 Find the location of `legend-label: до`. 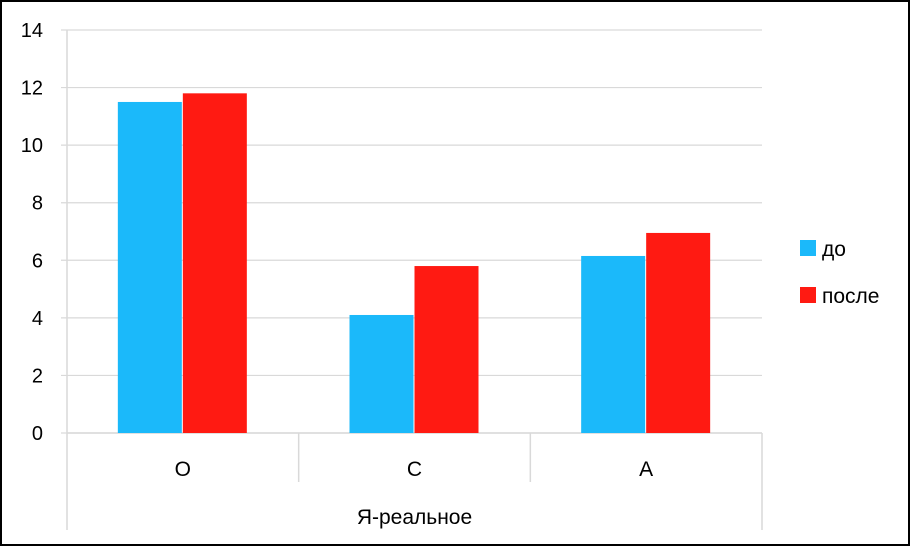

legend-label: до is located at coordinates (834, 249).